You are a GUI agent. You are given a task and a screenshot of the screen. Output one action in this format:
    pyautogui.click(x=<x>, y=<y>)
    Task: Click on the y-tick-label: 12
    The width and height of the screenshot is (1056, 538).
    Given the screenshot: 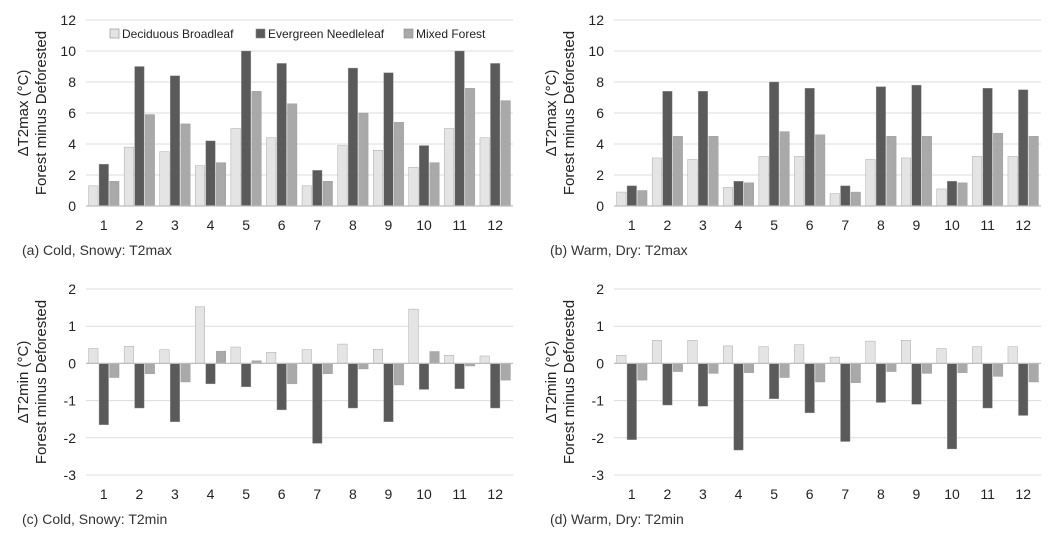 What is the action you would take?
    pyautogui.click(x=68, y=20)
    